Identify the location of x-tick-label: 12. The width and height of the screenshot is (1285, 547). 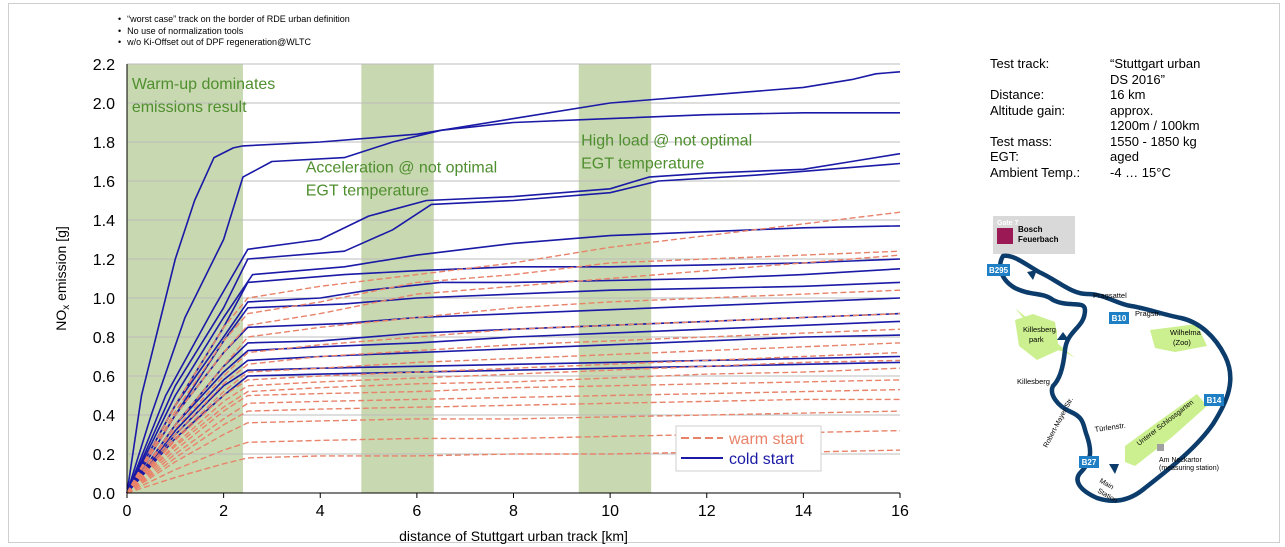
(707, 511).